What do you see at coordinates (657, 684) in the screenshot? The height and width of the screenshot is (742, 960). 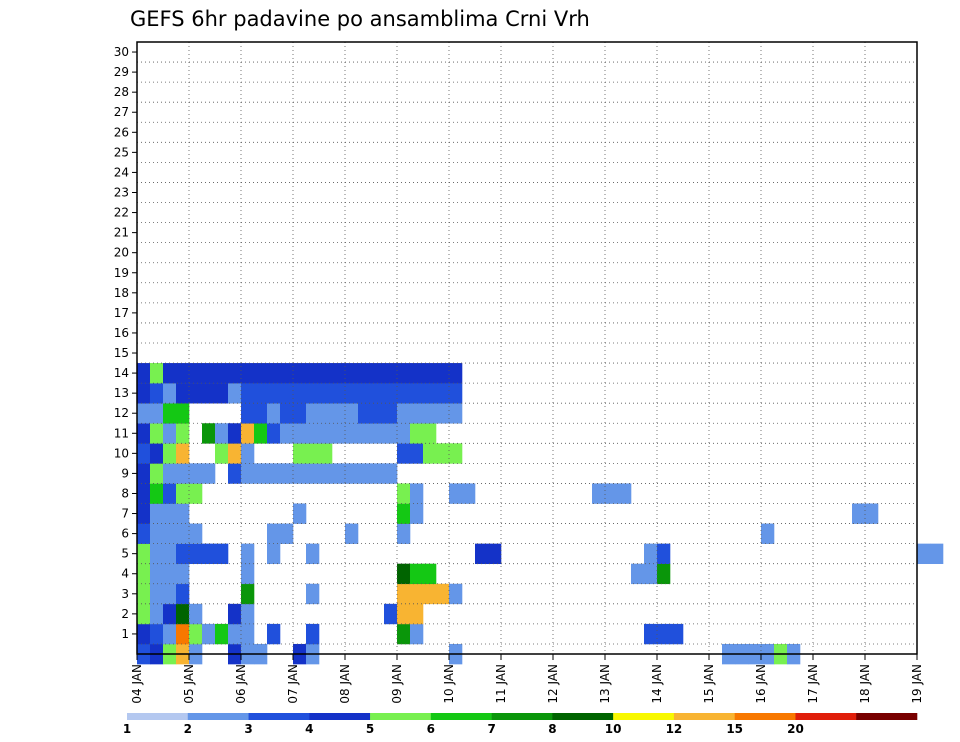 I see `x-tick-label: 14 JAN` at bounding box center [657, 684].